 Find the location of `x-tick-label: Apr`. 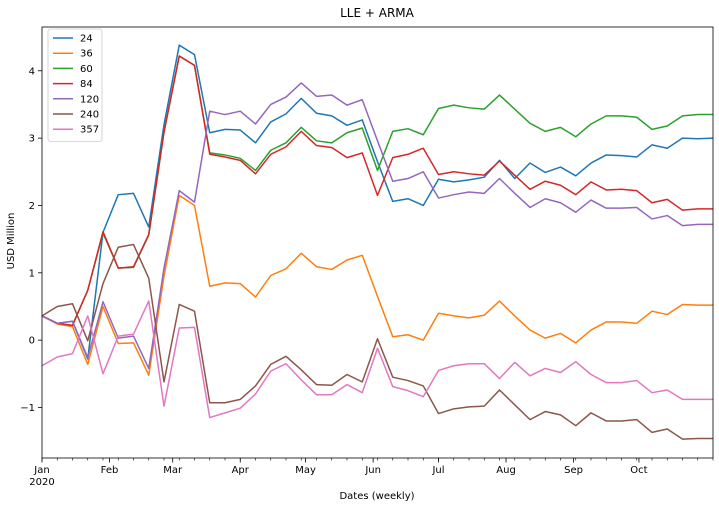

x-tick-label: Apr is located at coordinates (241, 470).